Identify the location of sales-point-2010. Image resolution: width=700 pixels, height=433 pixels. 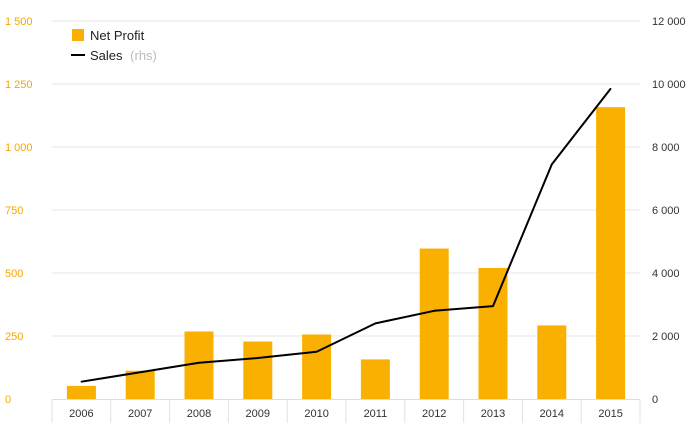
(316, 351).